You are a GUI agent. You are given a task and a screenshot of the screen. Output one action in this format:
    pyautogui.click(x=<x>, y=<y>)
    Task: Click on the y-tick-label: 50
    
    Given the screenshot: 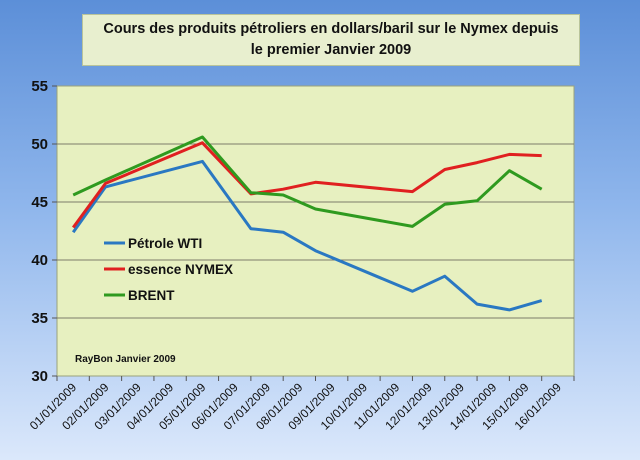 What is the action you would take?
    pyautogui.click(x=39, y=144)
    